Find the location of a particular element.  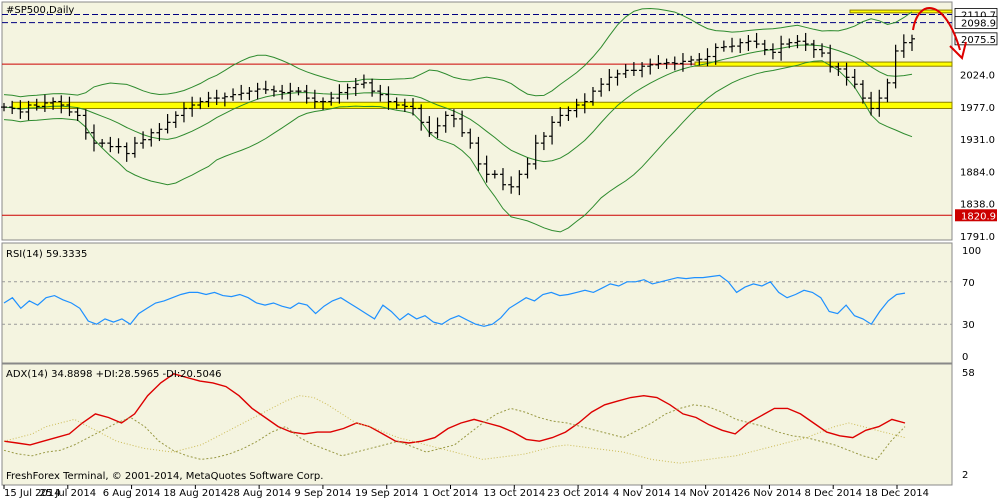

x-tick-label: 23 Oct 2014 is located at coordinates (578, 493).